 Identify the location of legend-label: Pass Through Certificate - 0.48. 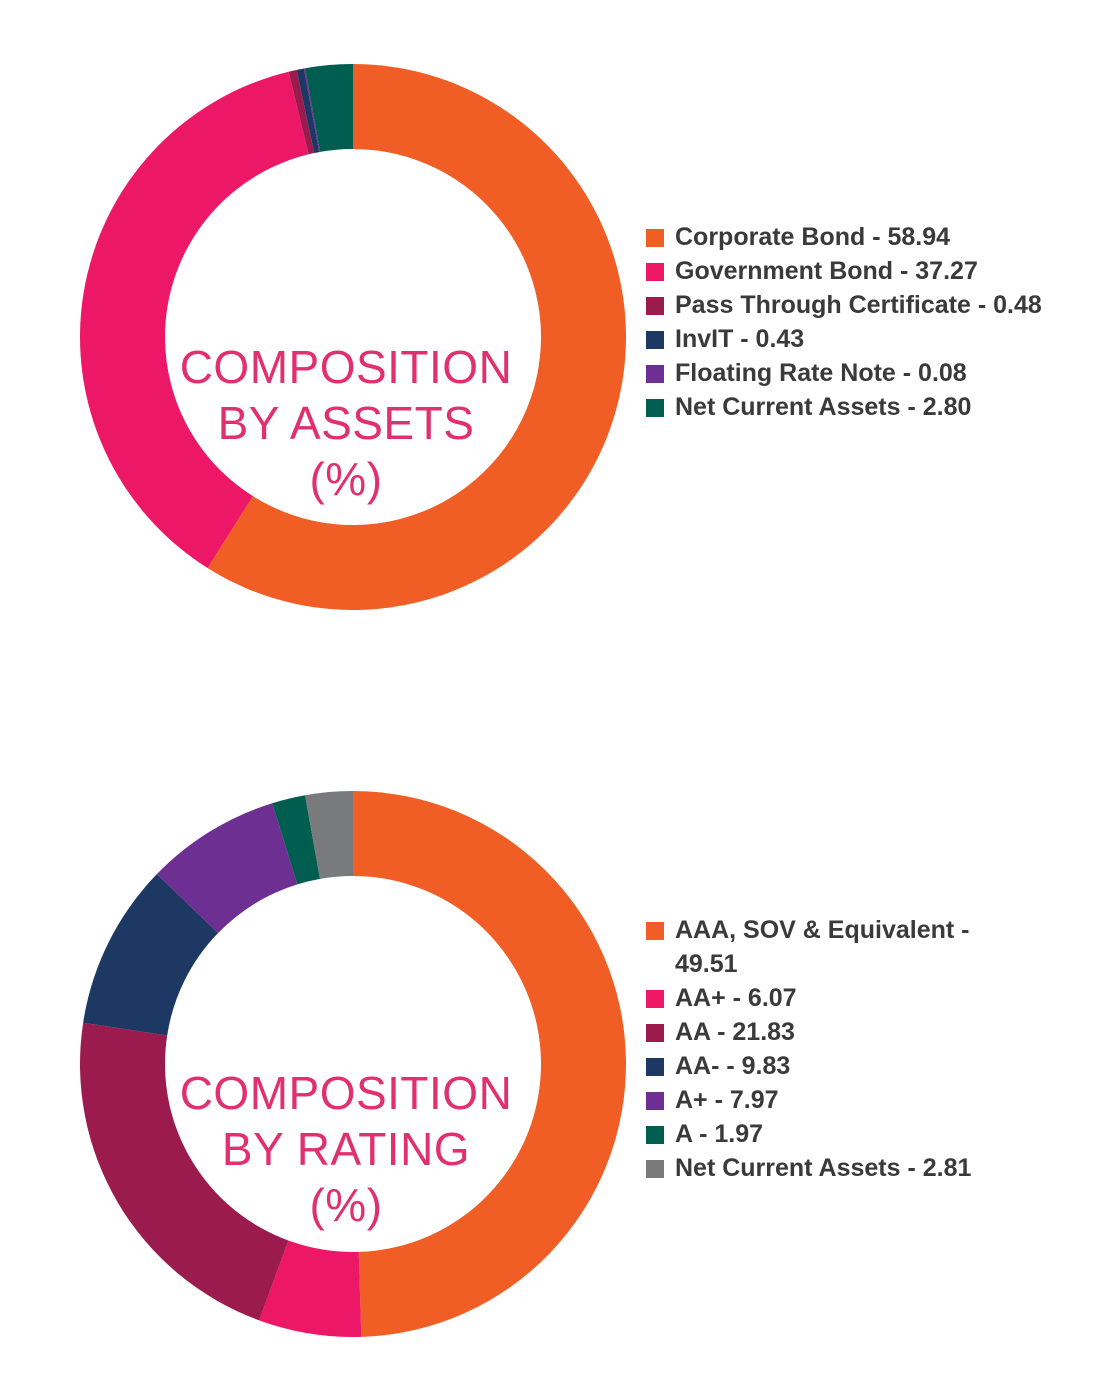
(858, 305).